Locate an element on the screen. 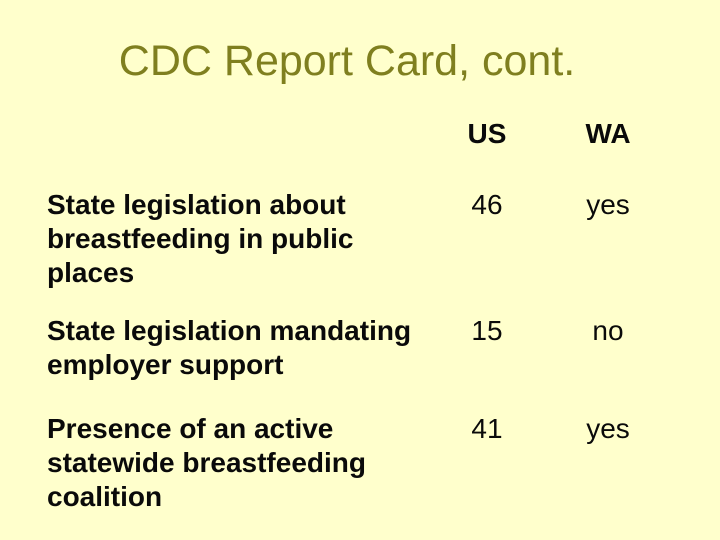 This screenshot has width=720, height=540. column-header-wa: WA is located at coordinates (608, 133).